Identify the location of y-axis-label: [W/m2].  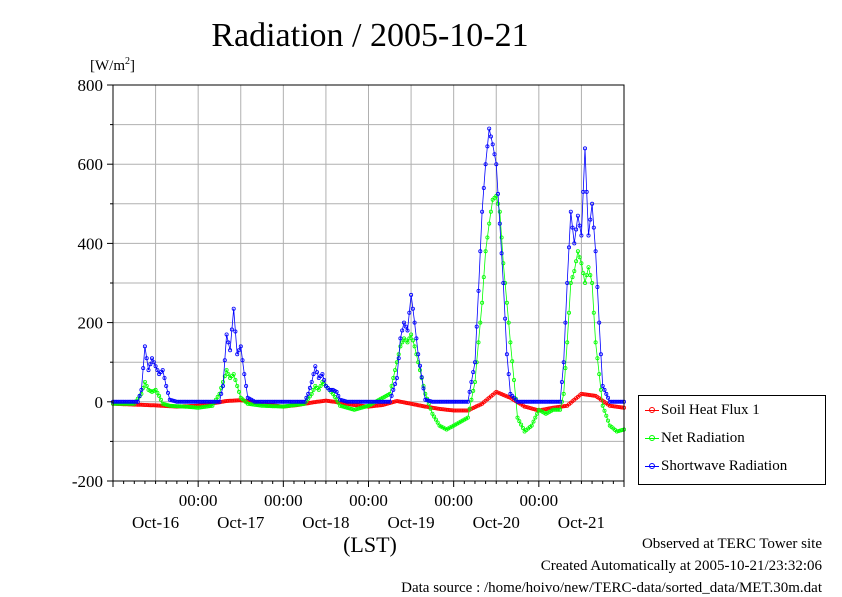
(112, 65).